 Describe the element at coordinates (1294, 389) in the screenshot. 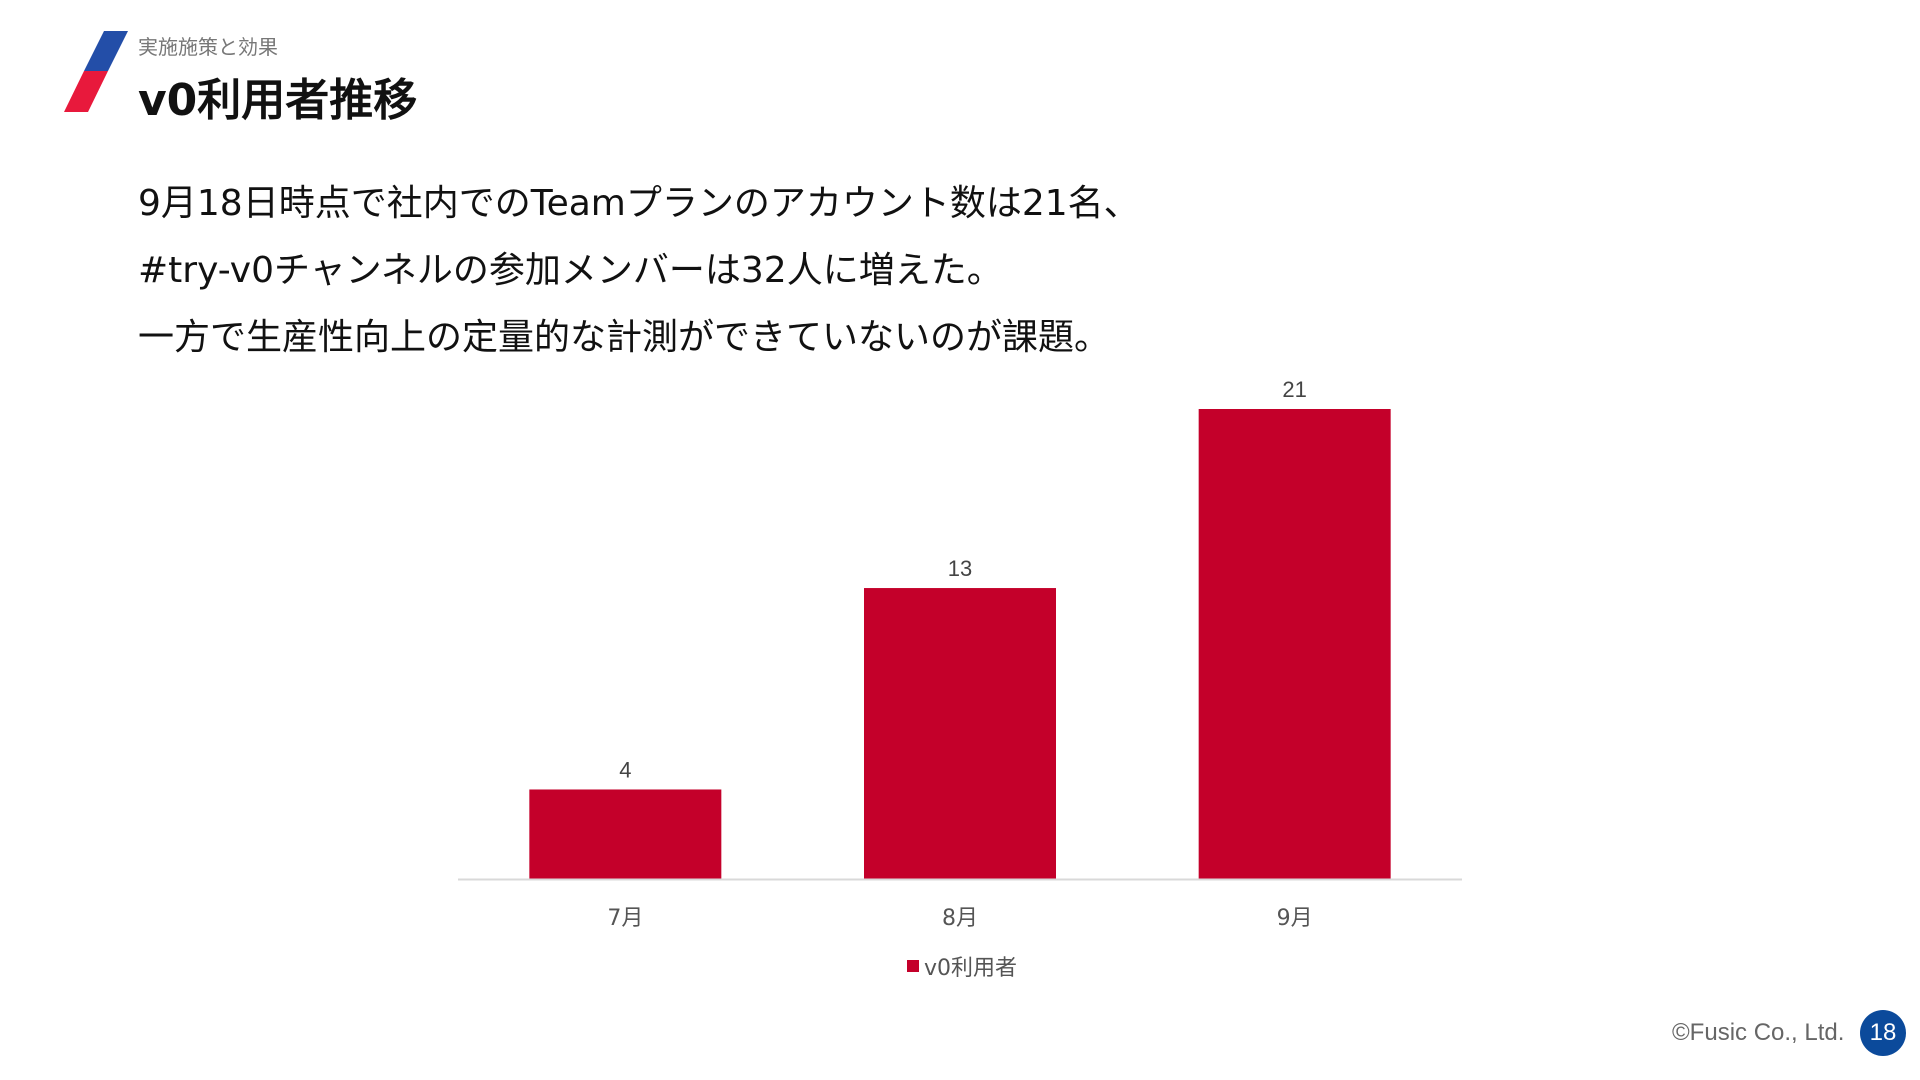

I see `data-label: 21` at that location.